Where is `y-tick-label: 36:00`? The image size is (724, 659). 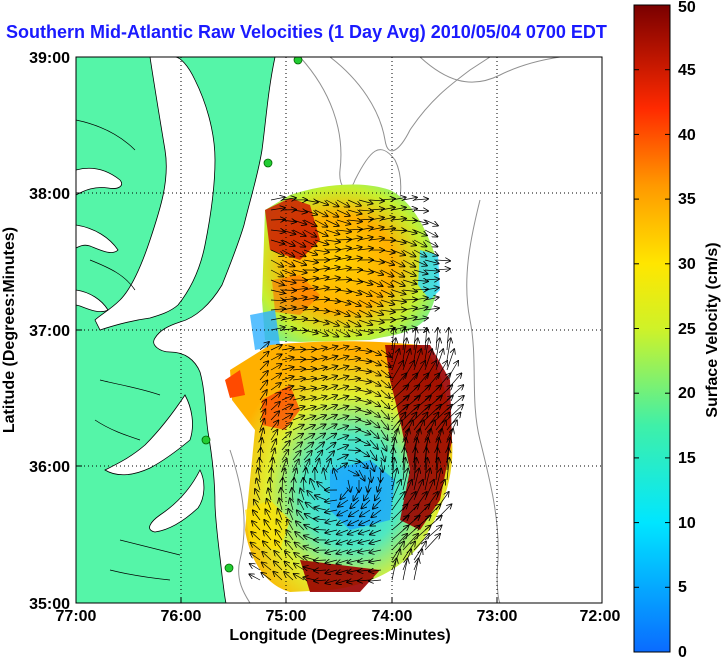
y-tick-label: 36:00 is located at coordinates (49, 467).